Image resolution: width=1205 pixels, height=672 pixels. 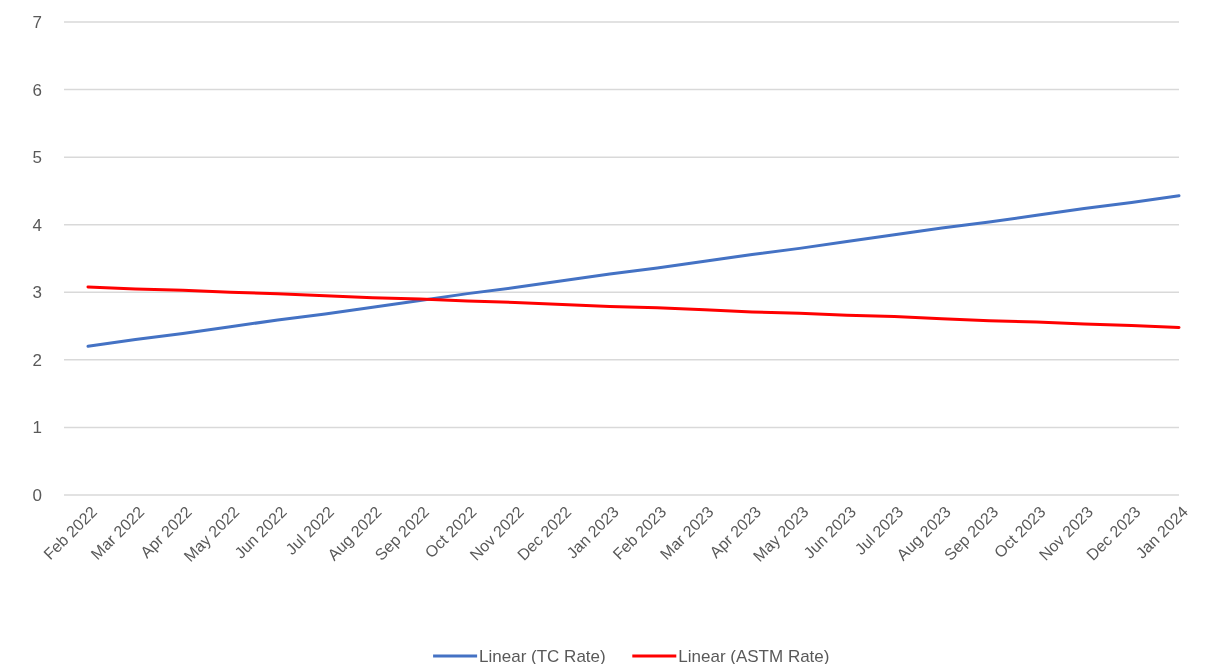 What do you see at coordinates (37, 360) in the screenshot?
I see `y-tick-label: 2` at bounding box center [37, 360].